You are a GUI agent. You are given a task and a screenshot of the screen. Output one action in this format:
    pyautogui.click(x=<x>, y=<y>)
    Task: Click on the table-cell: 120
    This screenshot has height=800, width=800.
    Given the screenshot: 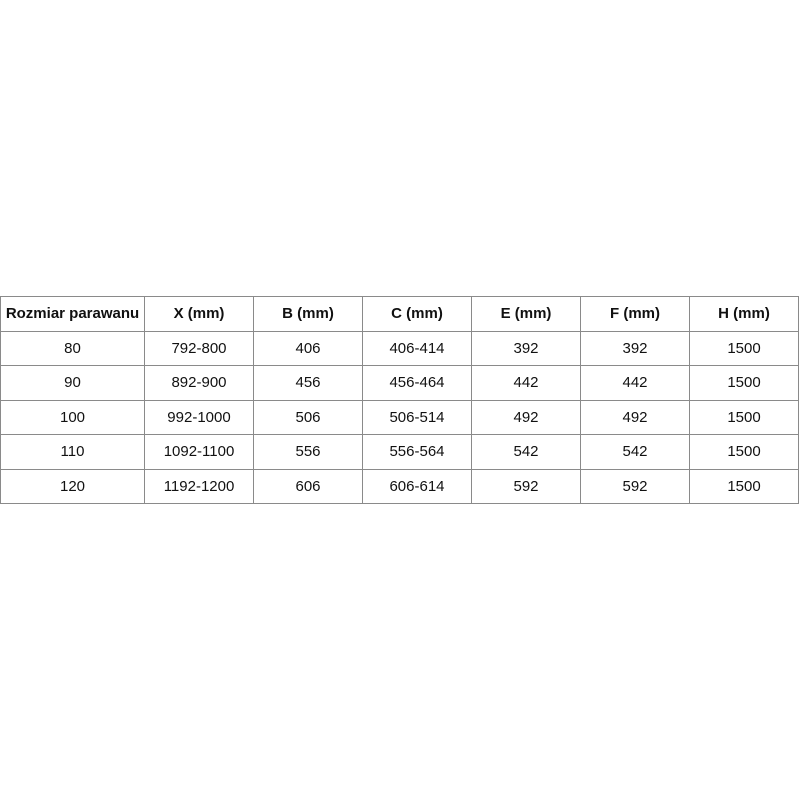 What is the action you would take?
    pyautogui.click(x=72, y=486)
    